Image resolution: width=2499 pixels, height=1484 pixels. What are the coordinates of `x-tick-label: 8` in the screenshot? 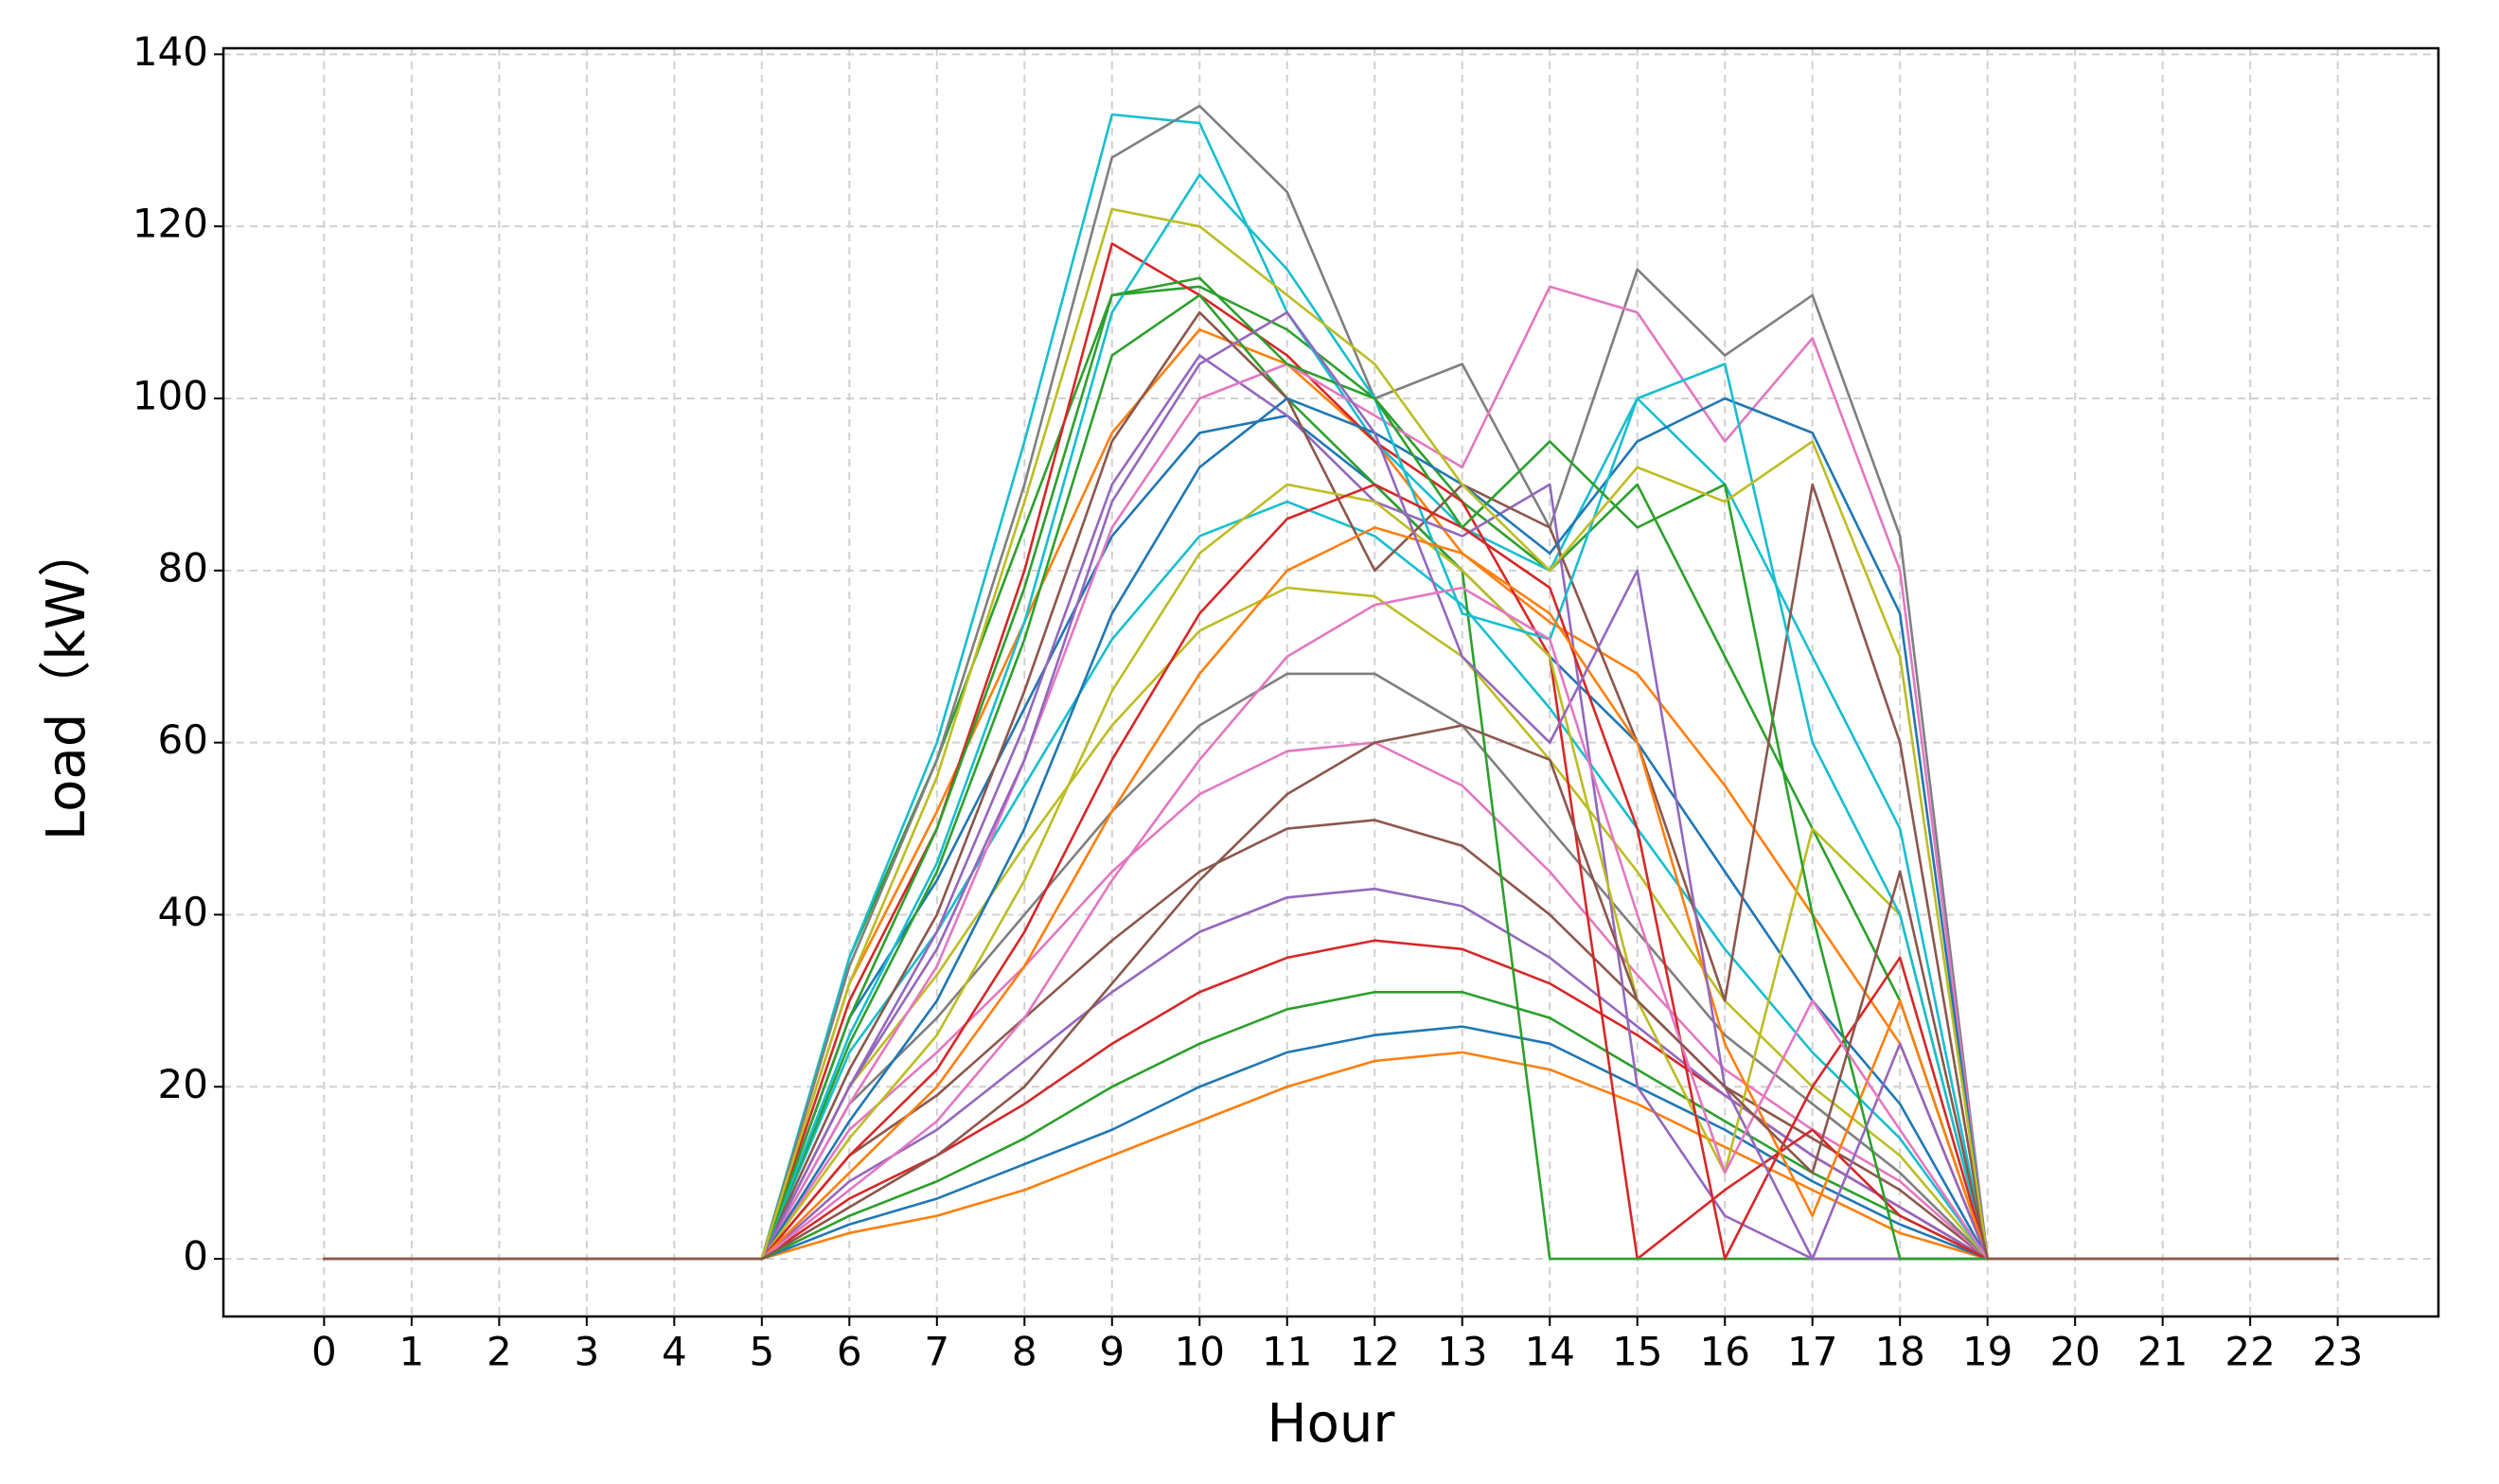 It's located at (1024, 1352).